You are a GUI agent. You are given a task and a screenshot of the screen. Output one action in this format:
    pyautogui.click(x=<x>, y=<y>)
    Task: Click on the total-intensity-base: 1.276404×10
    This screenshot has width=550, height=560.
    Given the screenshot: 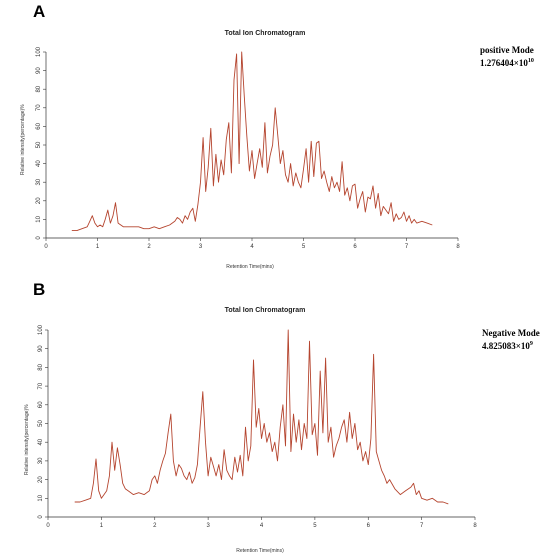 What is the action you would take?
    pyautogui.click(x=504, y=63)
    